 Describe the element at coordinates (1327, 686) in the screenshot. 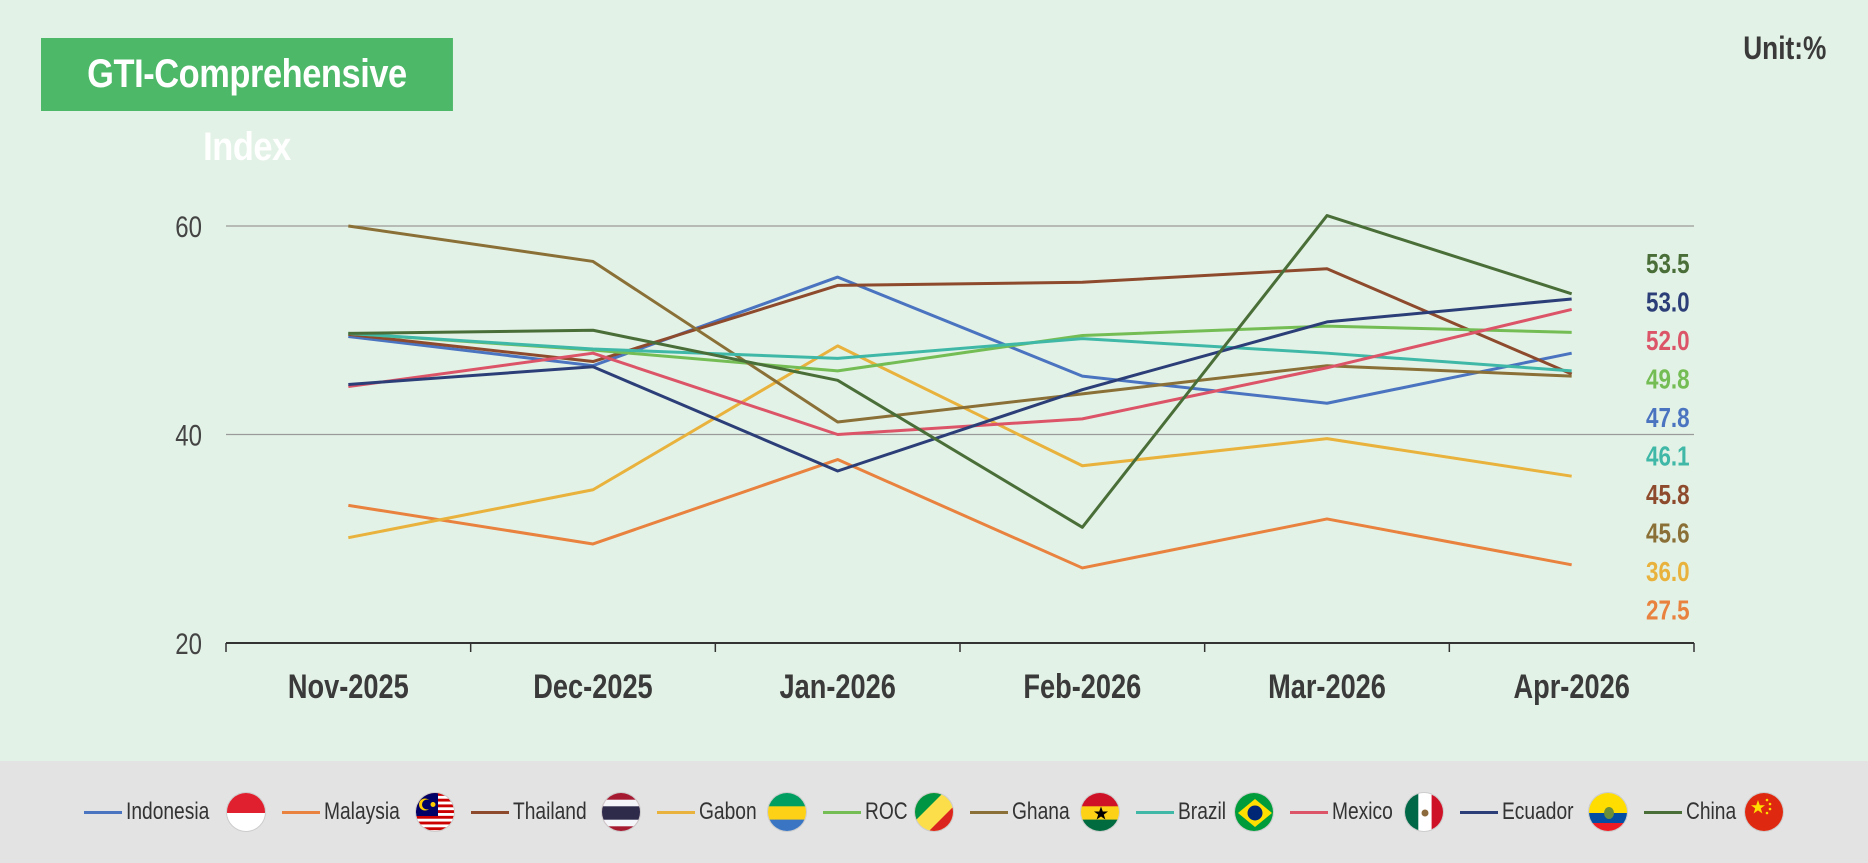

I see `x-tick-label: Mar-2026` at that location.